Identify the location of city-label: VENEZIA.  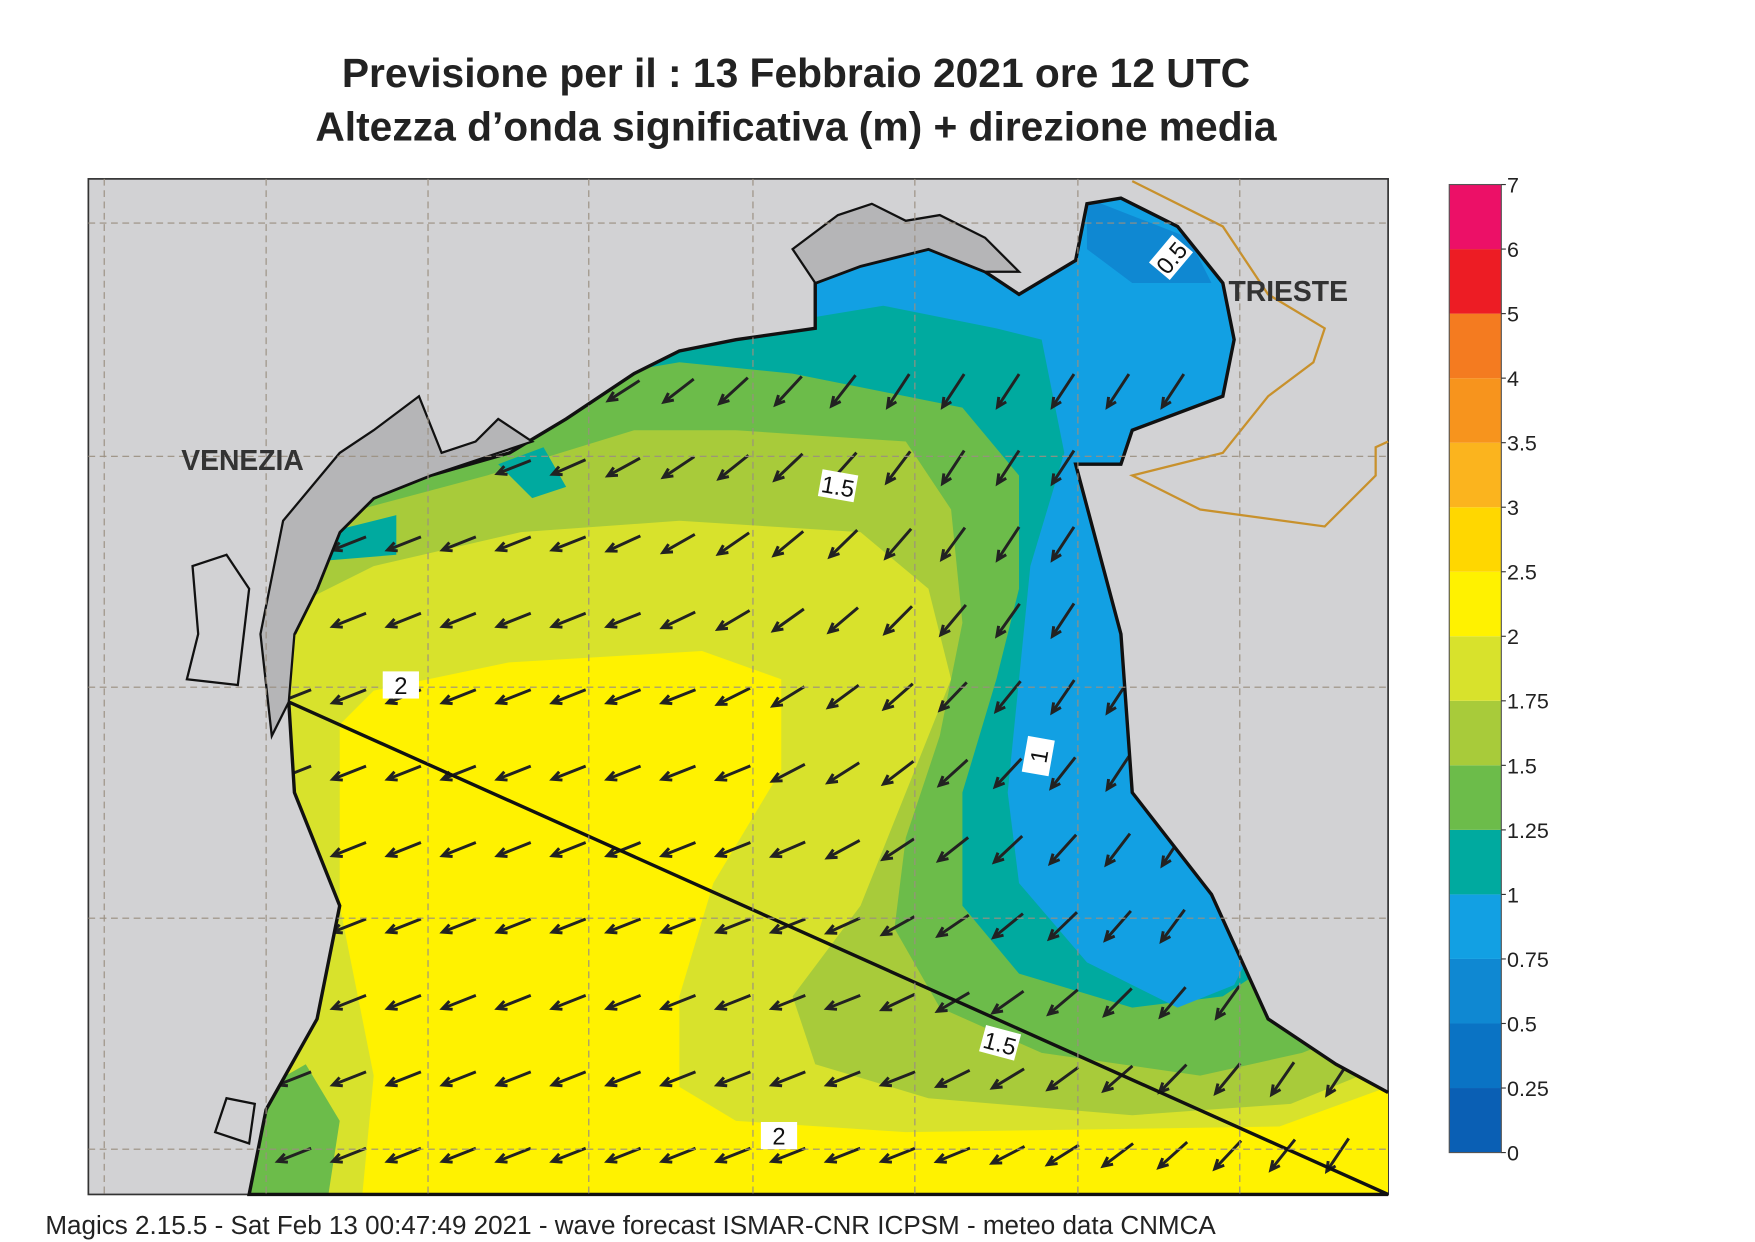
(242, 460).